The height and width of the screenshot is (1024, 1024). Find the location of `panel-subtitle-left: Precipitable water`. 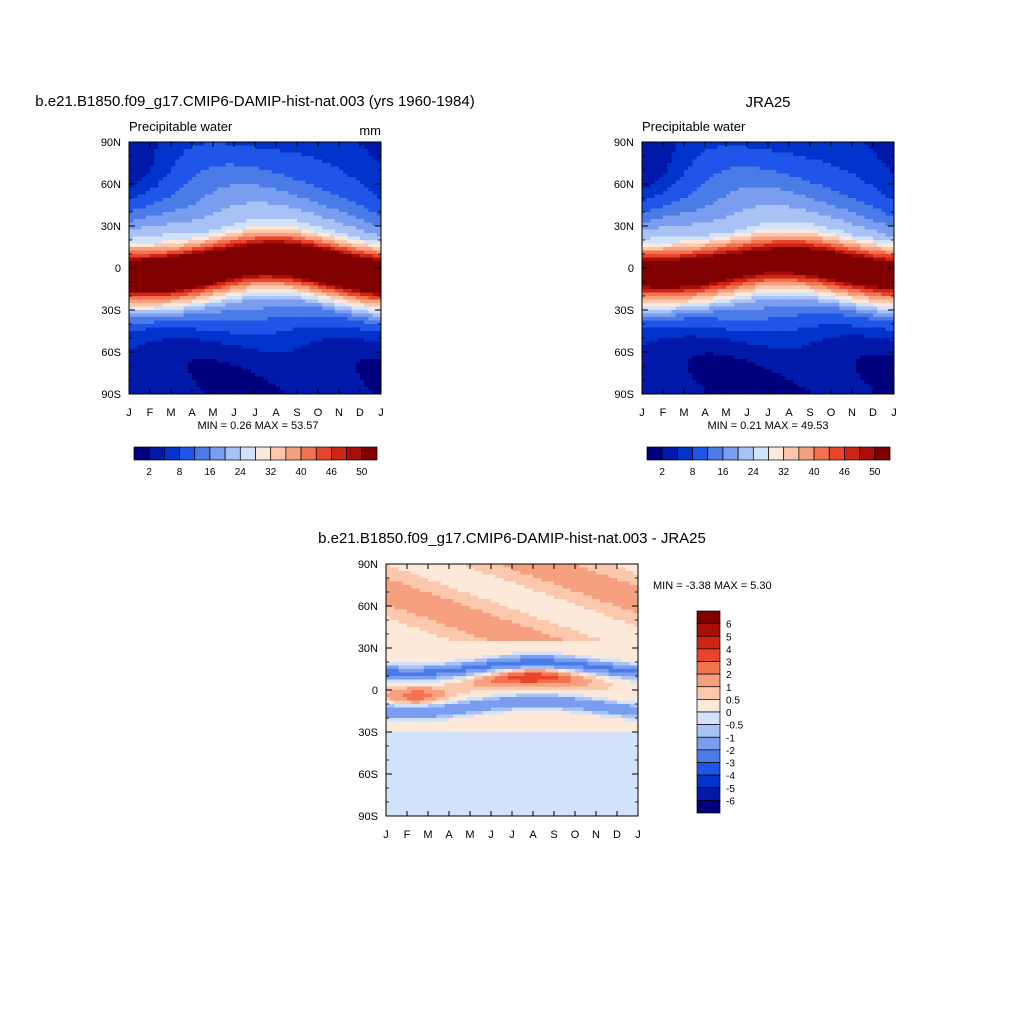

panel-subtitle-left: Precipitable water is located at coordinates (694, 126).